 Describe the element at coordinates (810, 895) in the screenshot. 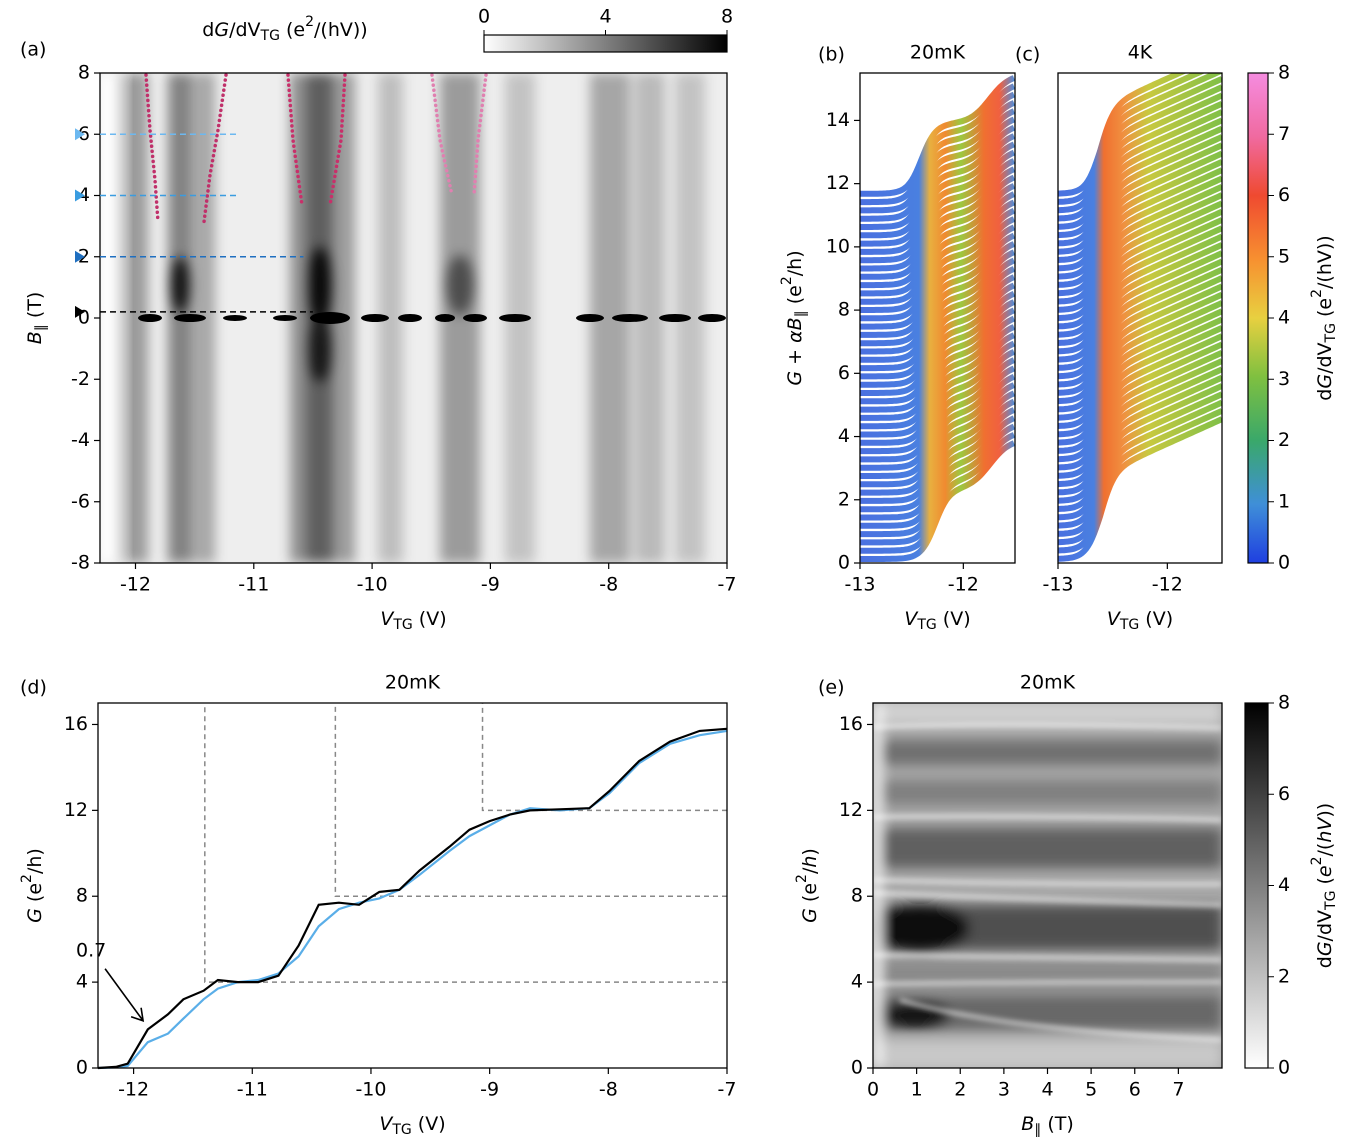

I see `label-part: (e` at that location.